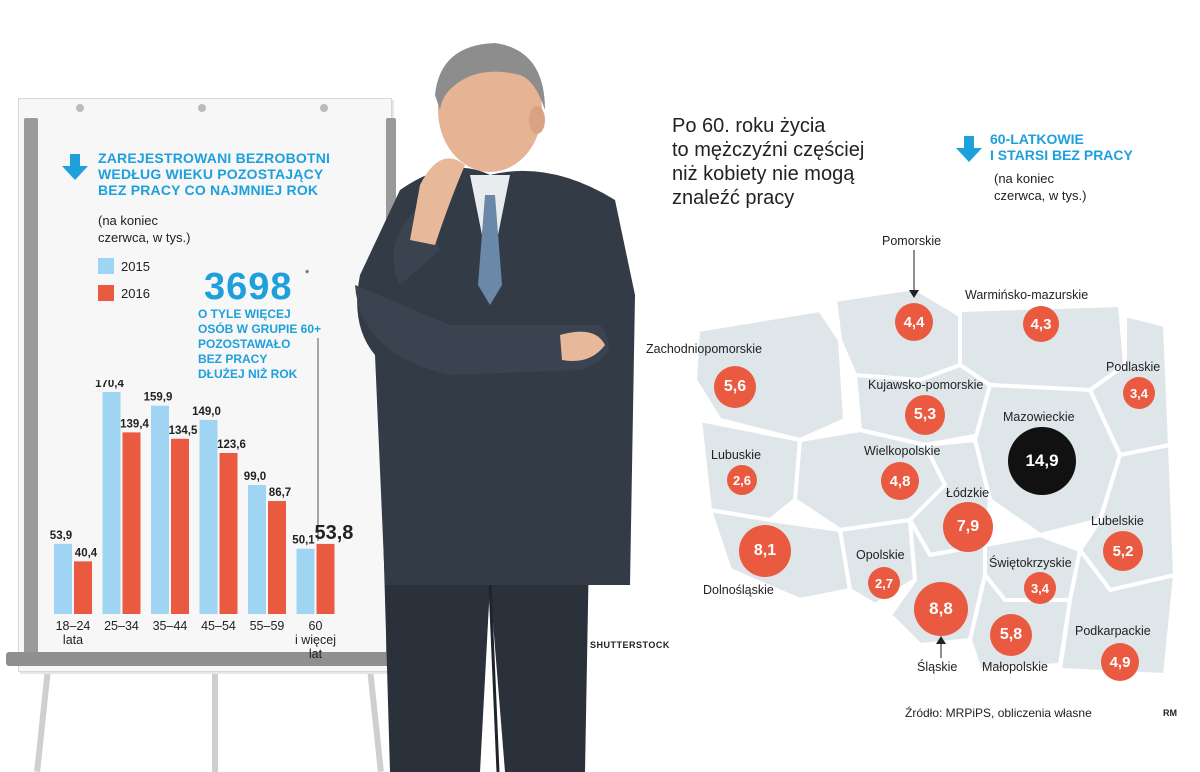 The image size is (1200, 772). I want to click on source-note: Źródło: MRPiPS, obliczenia własne, so click(998, 713).